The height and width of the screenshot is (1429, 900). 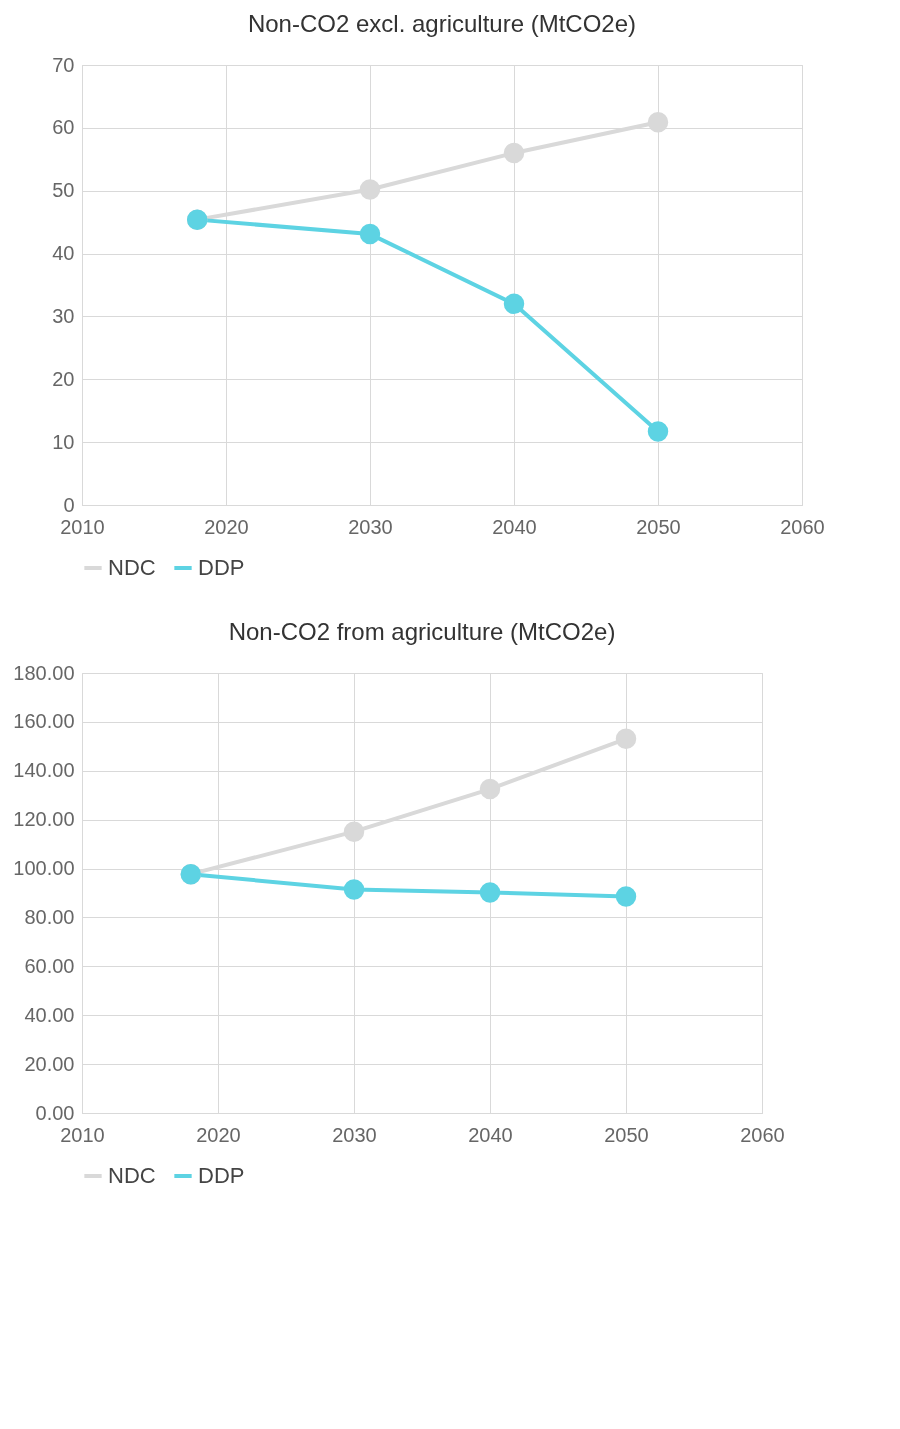 I want to click on chart-title: Non-CO2 excl. agriculture (MtCO2e), so click(x=442, y=23).